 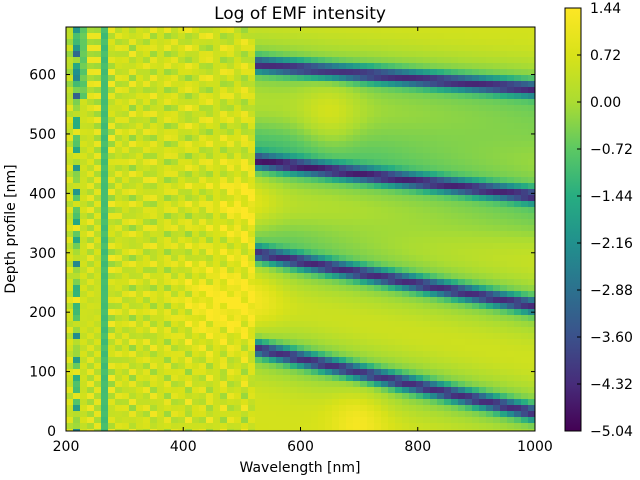 What do you see at coordinates (42, 254) in the screenshot?
I see `y-tick-label: 300` at bounding box center [42, 254].